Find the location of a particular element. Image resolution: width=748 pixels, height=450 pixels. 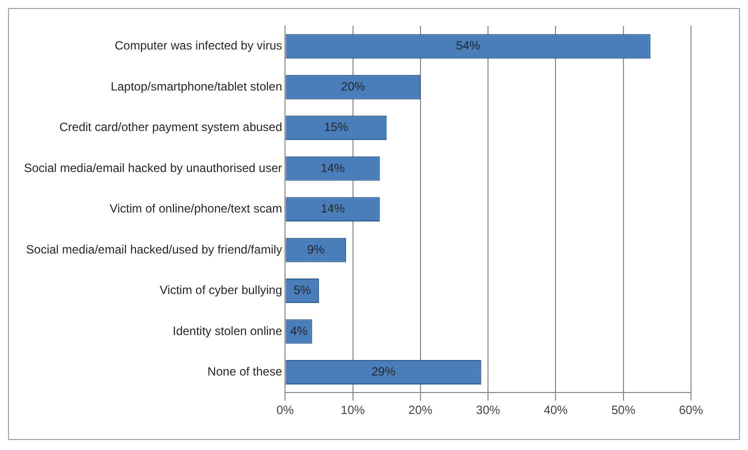

data-label: 20% is located at coordinates (353, 86).